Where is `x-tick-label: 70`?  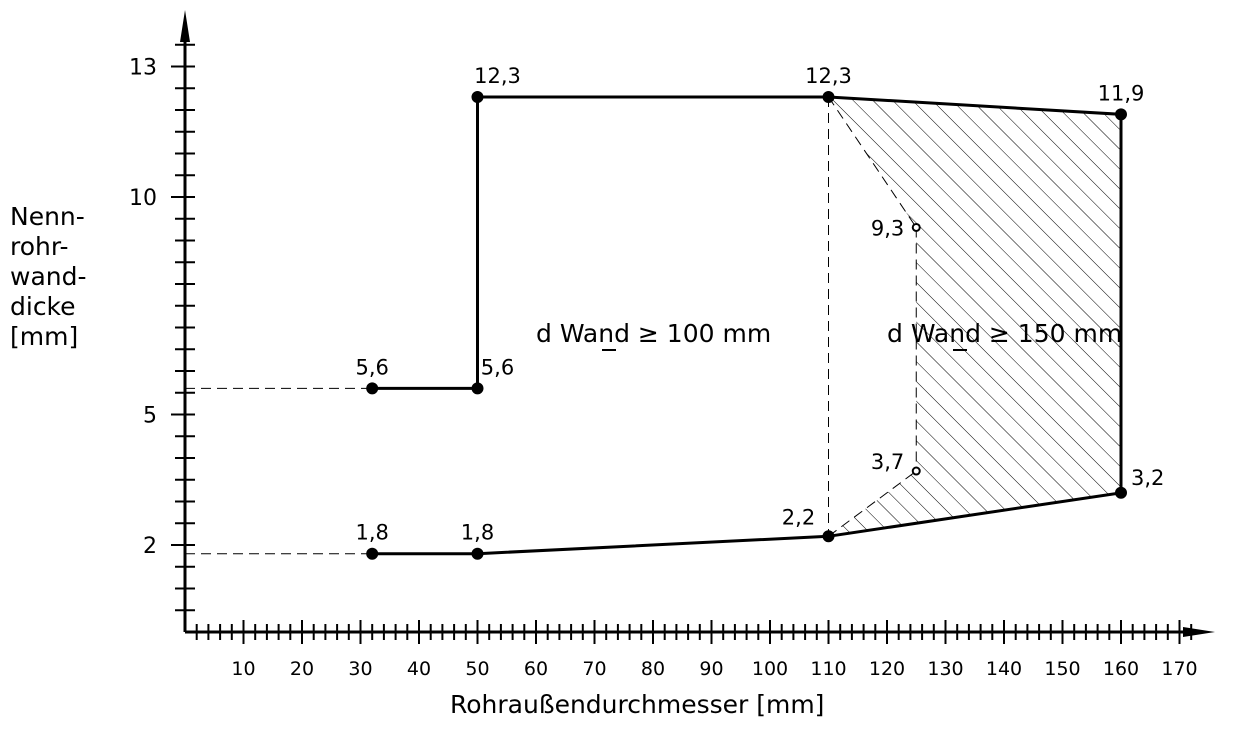
x-tick-label: 70 is located at coordinates (594, 669).